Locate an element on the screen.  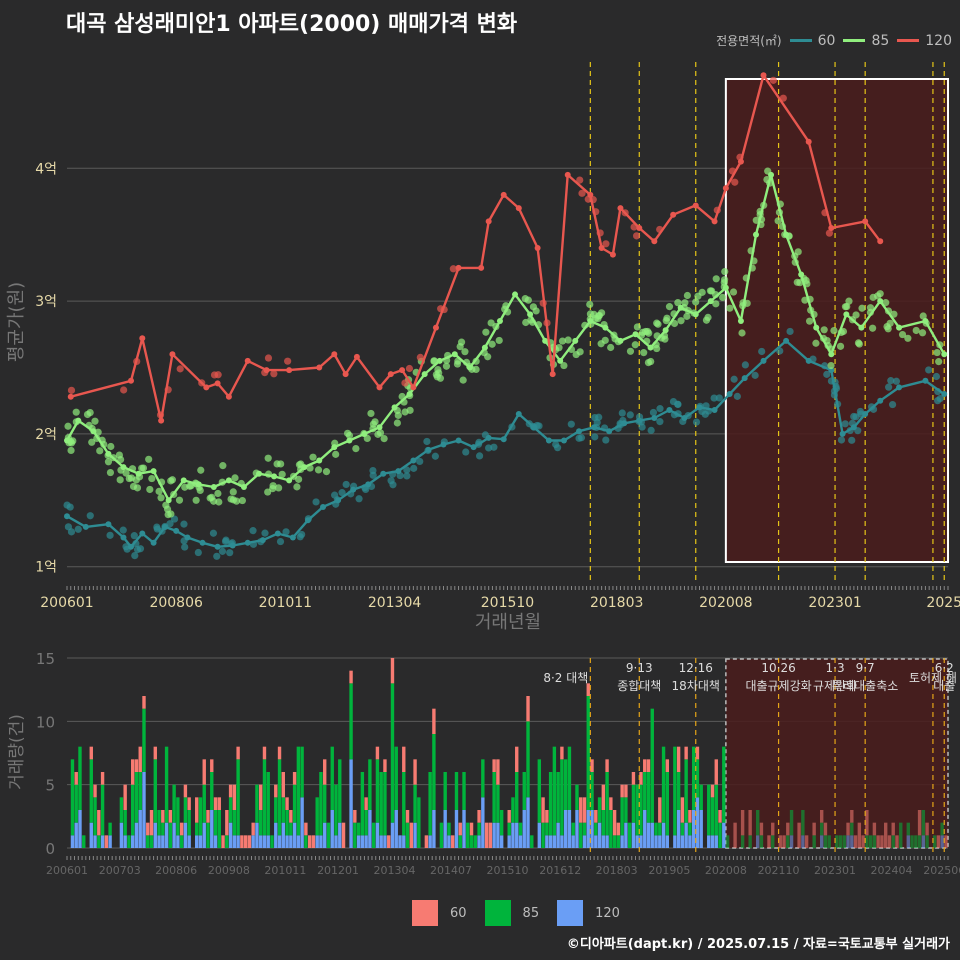
bottom-y-tick-label: 10 is located at coordinates (45, 722).